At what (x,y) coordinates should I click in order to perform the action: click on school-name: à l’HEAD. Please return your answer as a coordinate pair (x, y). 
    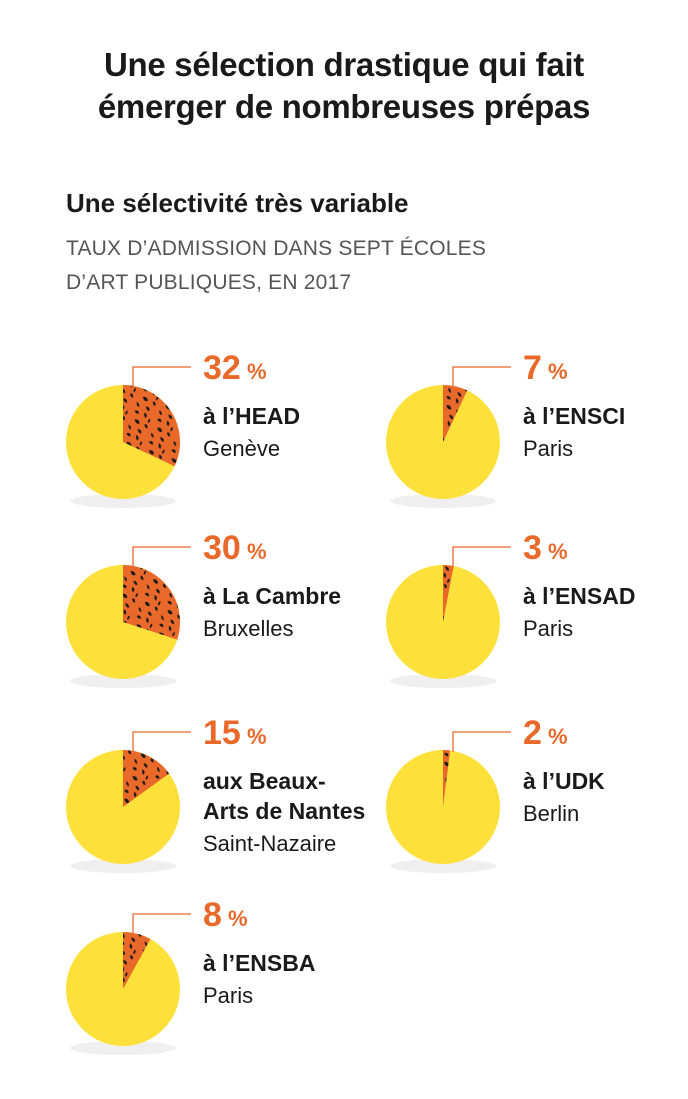
    Looking at the image, I should click on (251, 416).